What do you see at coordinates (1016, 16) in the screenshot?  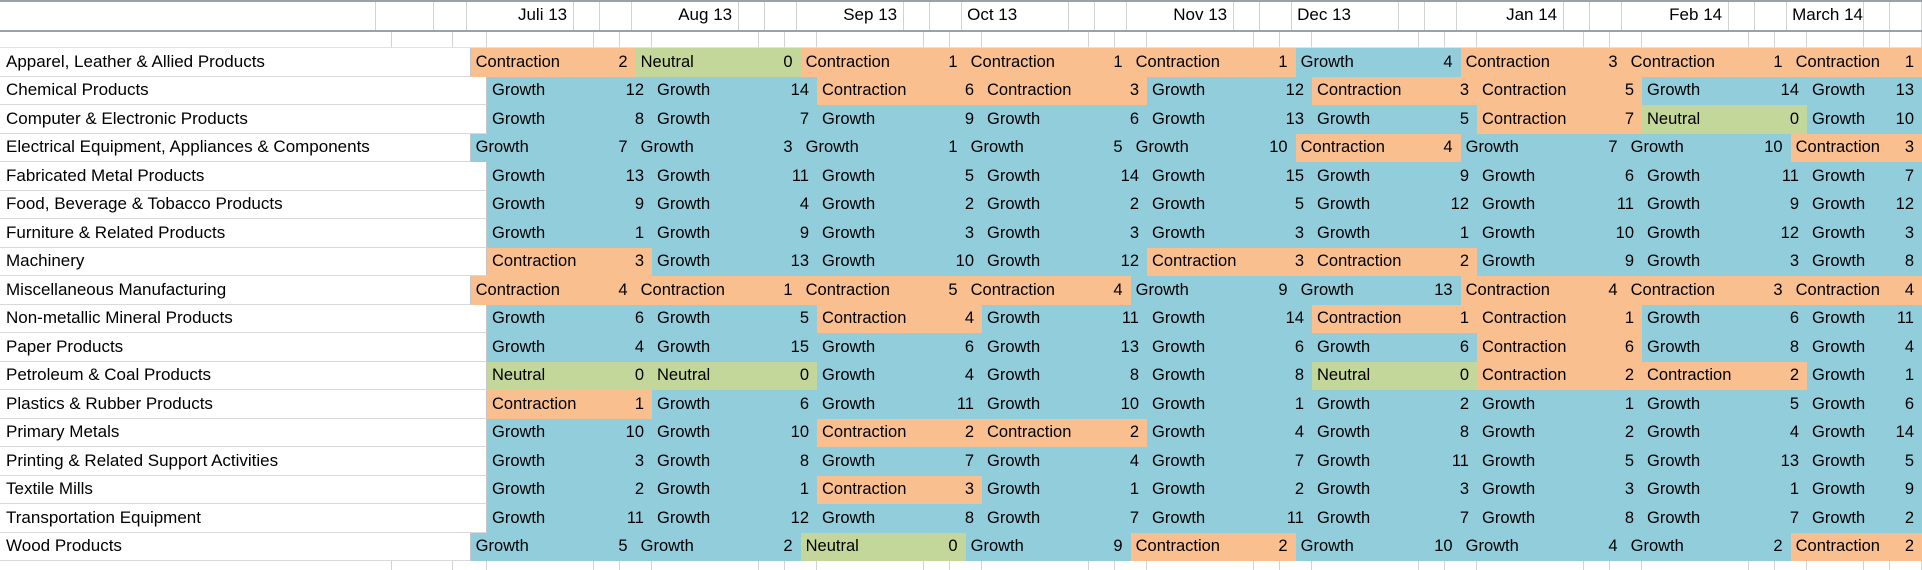 I see `month-header-cell: Oct 13` at bounding box center [1016, 16].